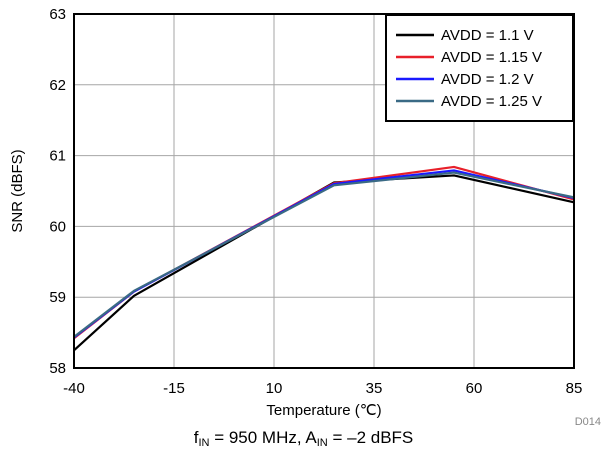 This screenshot has height=455, width=607. I want to click on y-tick-label: 60, so click(57, 226).